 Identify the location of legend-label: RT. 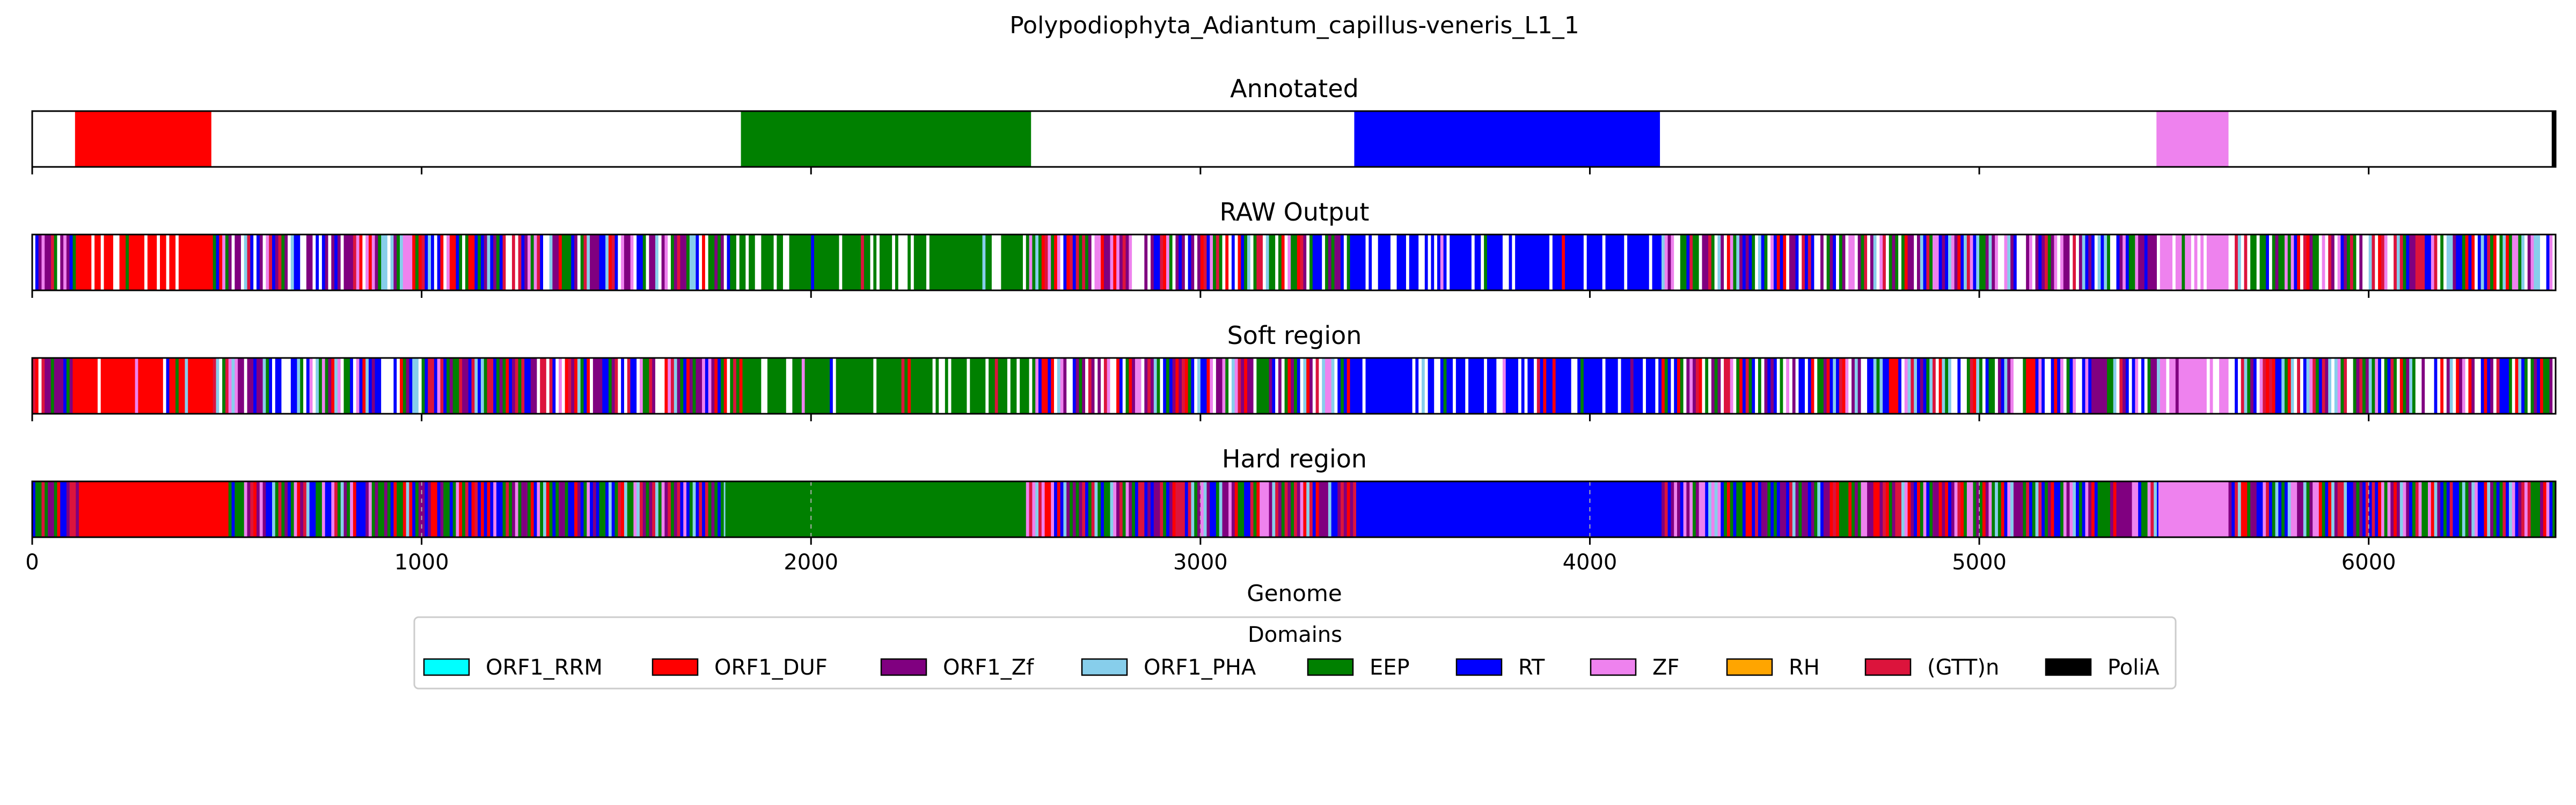
(1531, 667).